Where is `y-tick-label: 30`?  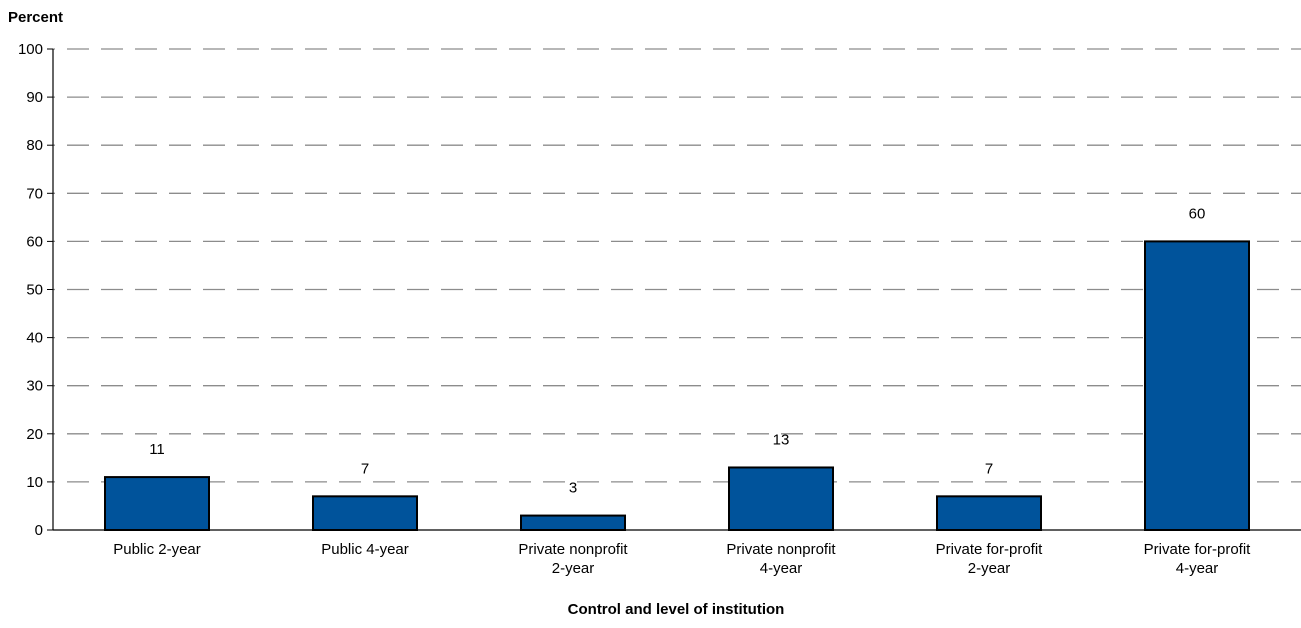 y-tick-label: 30 is located at coordinates (34, 386).